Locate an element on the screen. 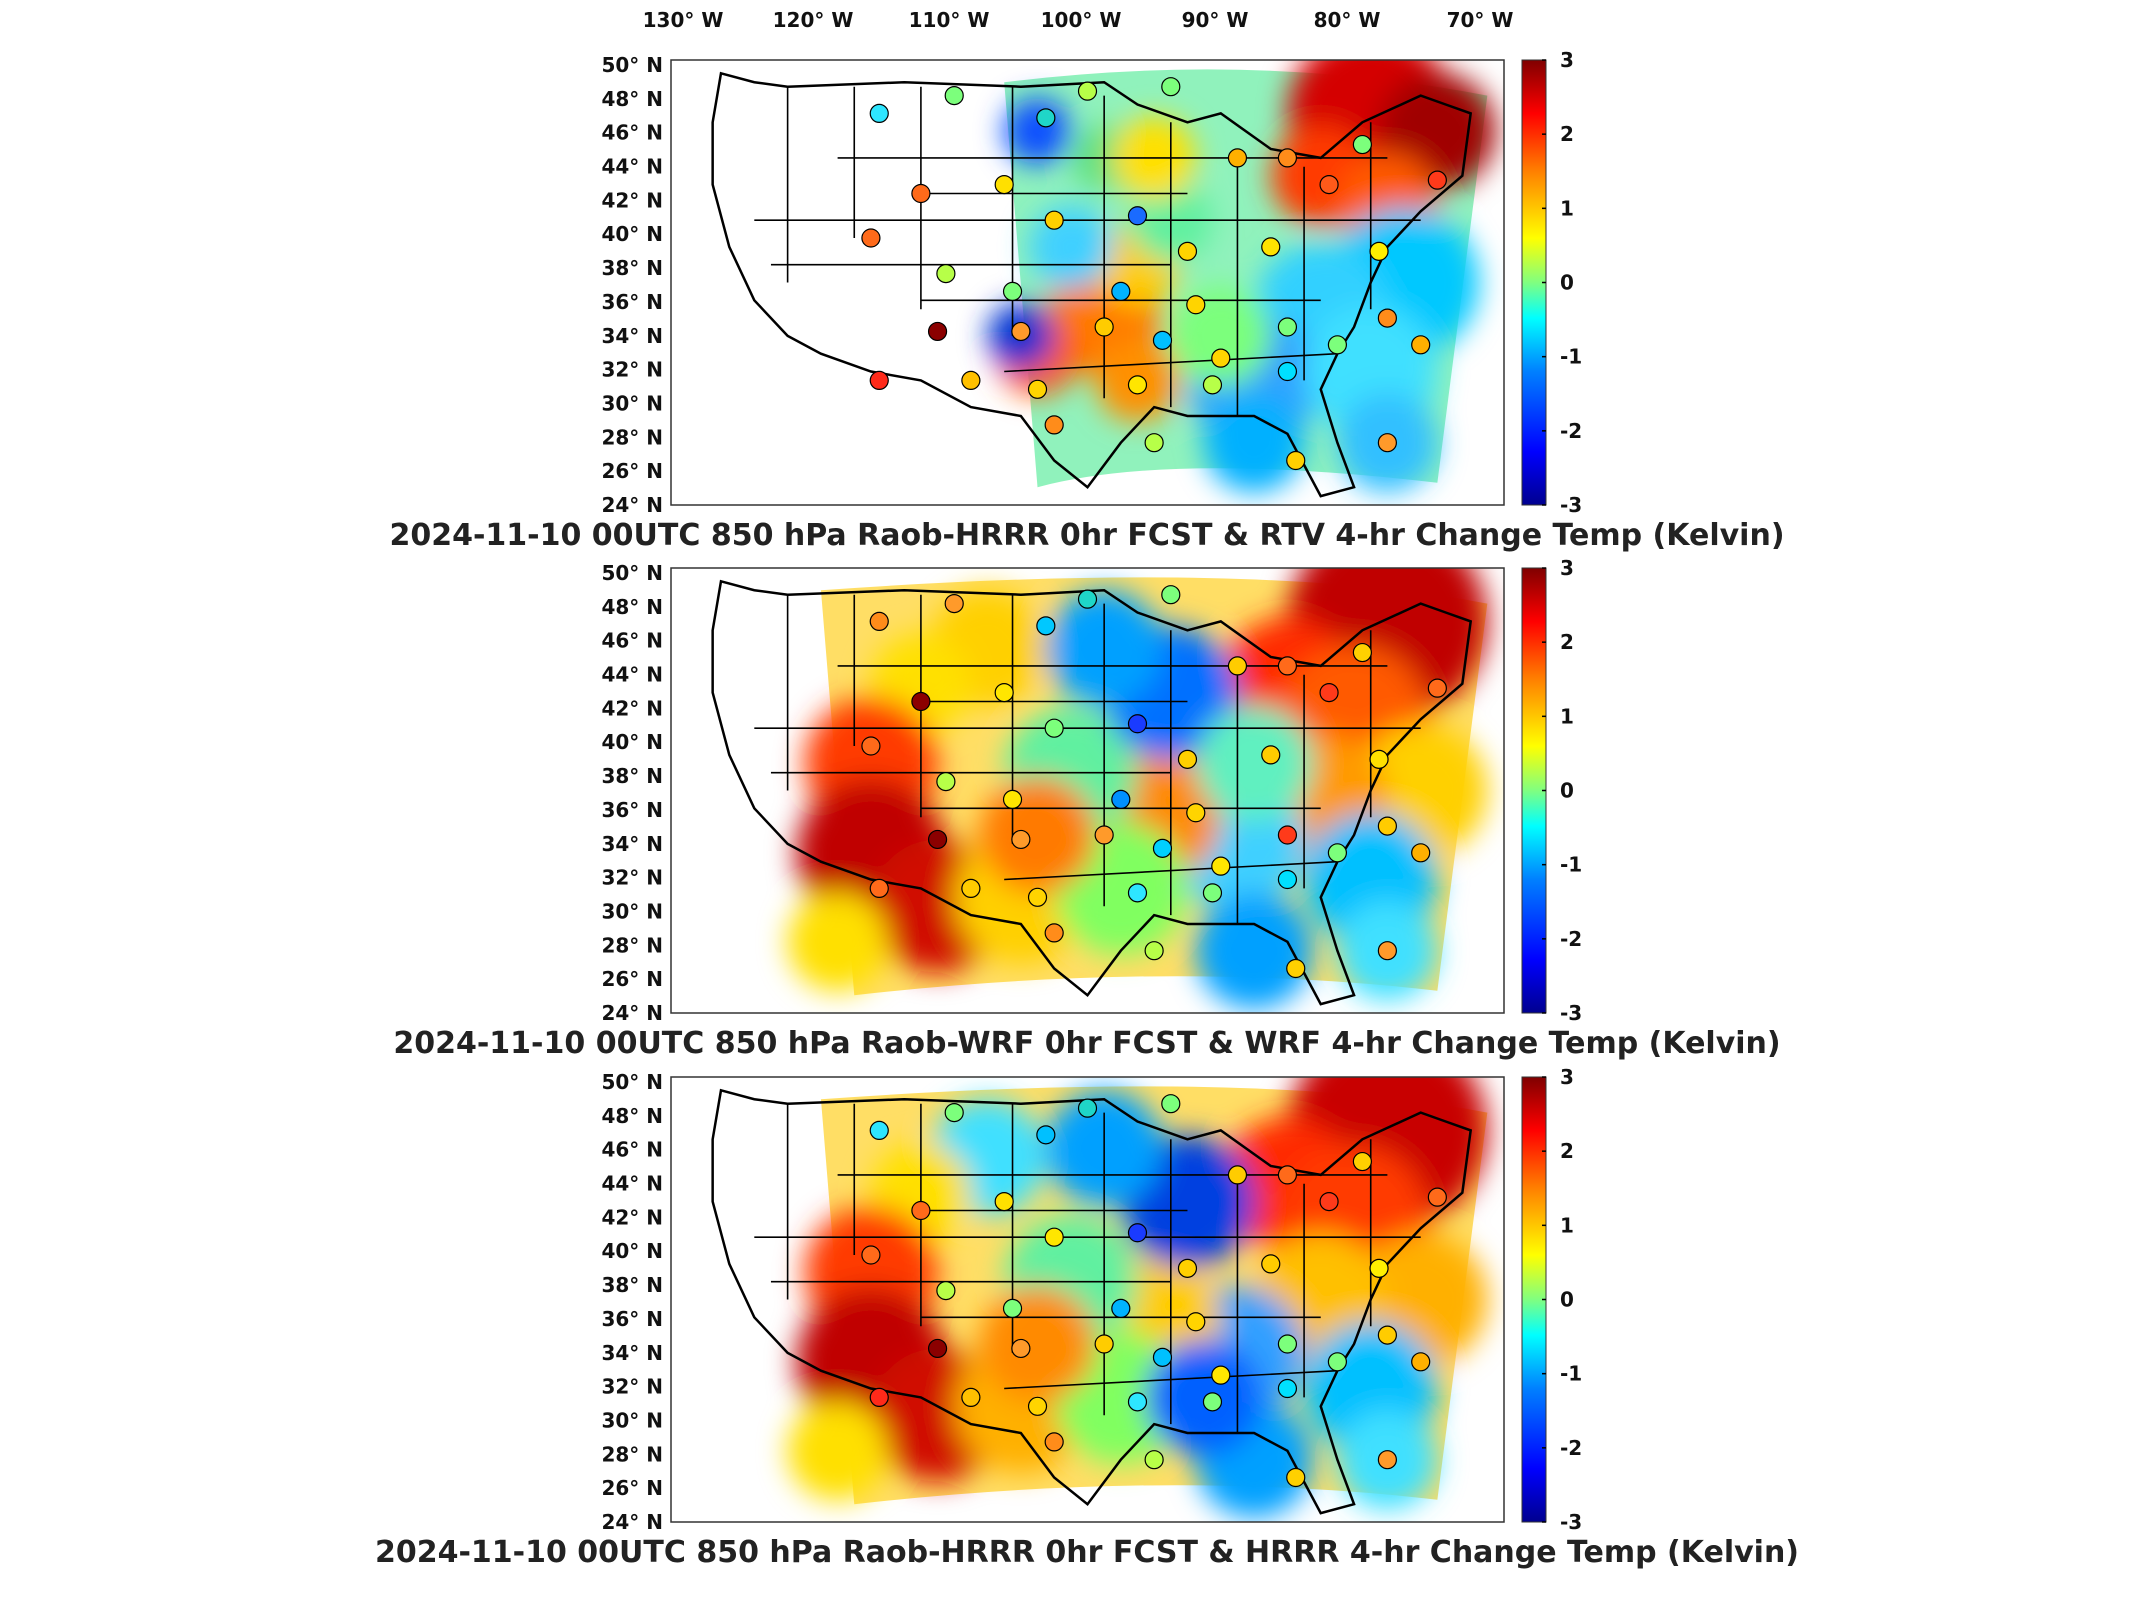  lon-label: 120° W is located at coordinates (813, 20).